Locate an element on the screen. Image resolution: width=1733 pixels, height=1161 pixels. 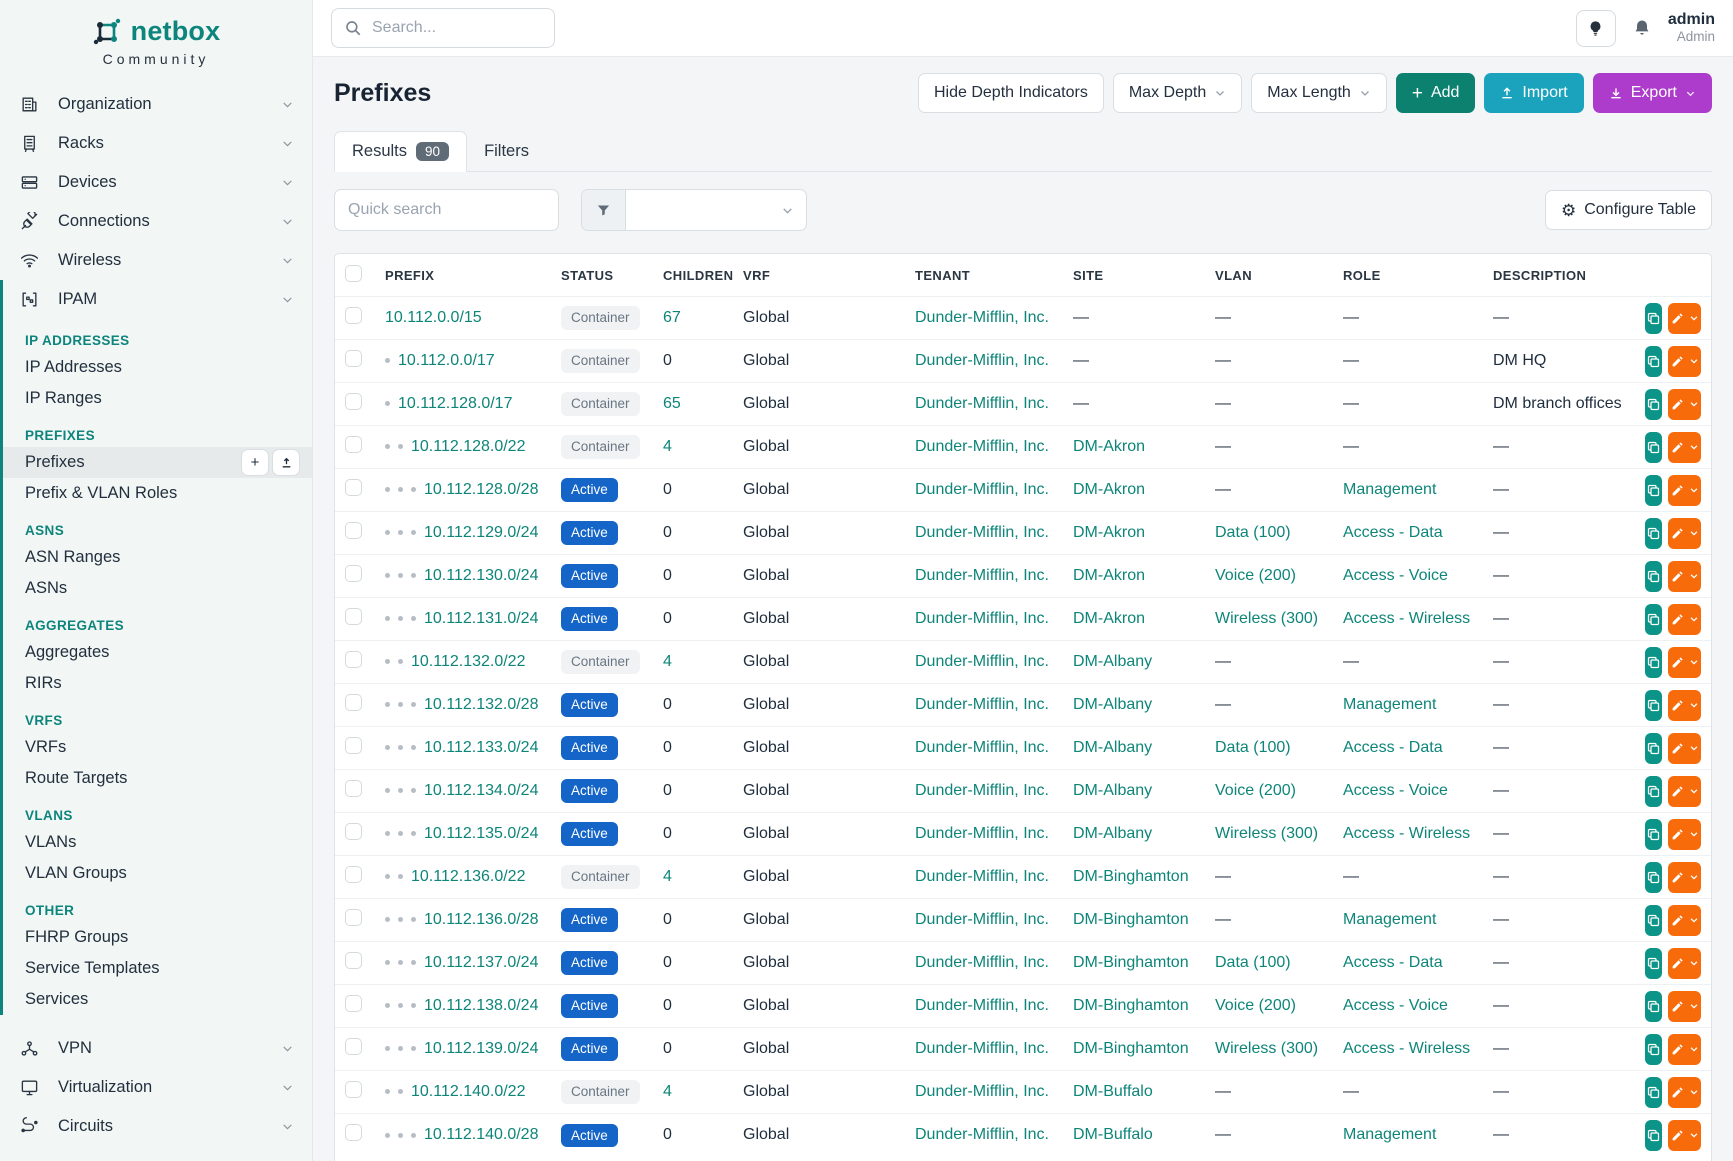
prefix-link: 10.112.131.0/24 is located at coordinates (481, 618).